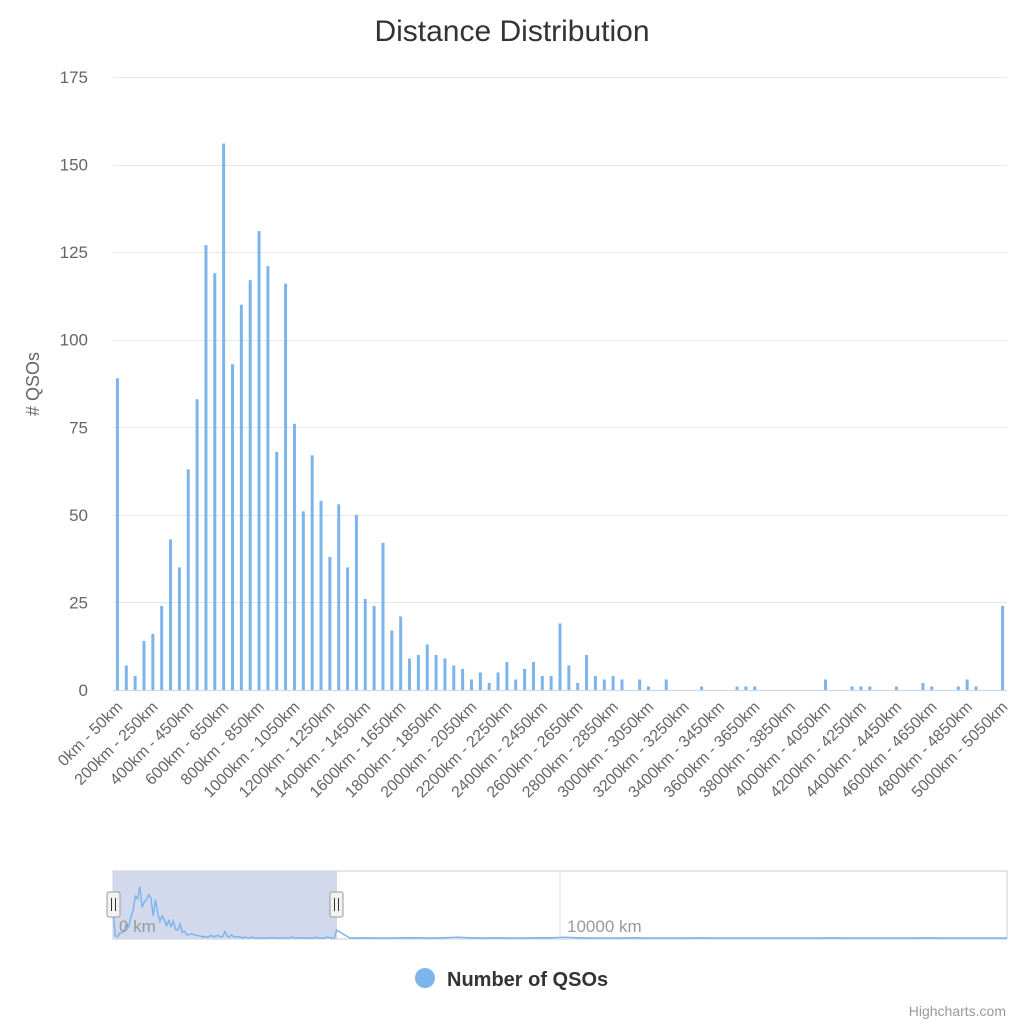  Describe the element at coordinates (604, 926) in the screenshot. I see `navigator-label-10000km: 10000 km` at that location.